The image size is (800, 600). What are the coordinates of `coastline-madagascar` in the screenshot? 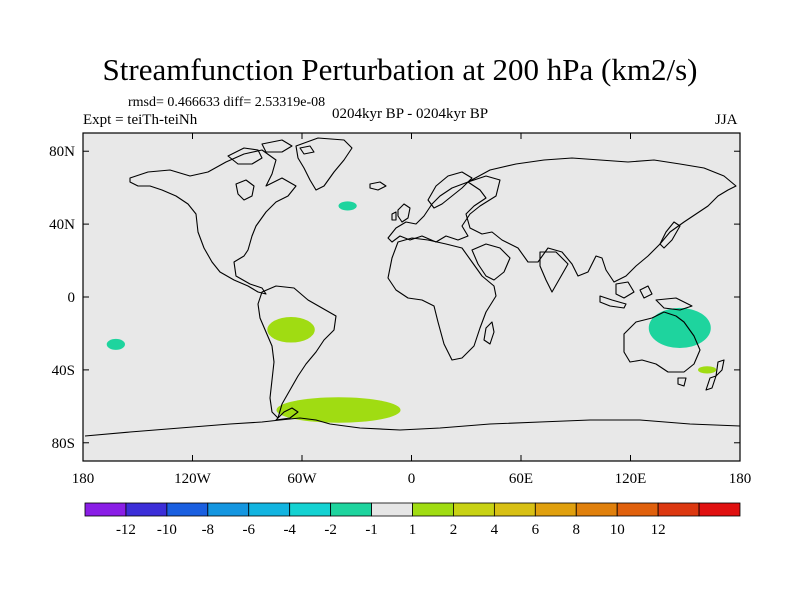 It's located at (489, 333).